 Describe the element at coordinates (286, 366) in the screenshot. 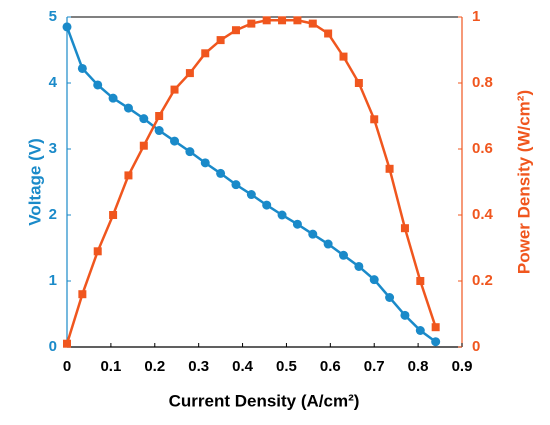

I see `x-tick-label: 0.5` at that location.